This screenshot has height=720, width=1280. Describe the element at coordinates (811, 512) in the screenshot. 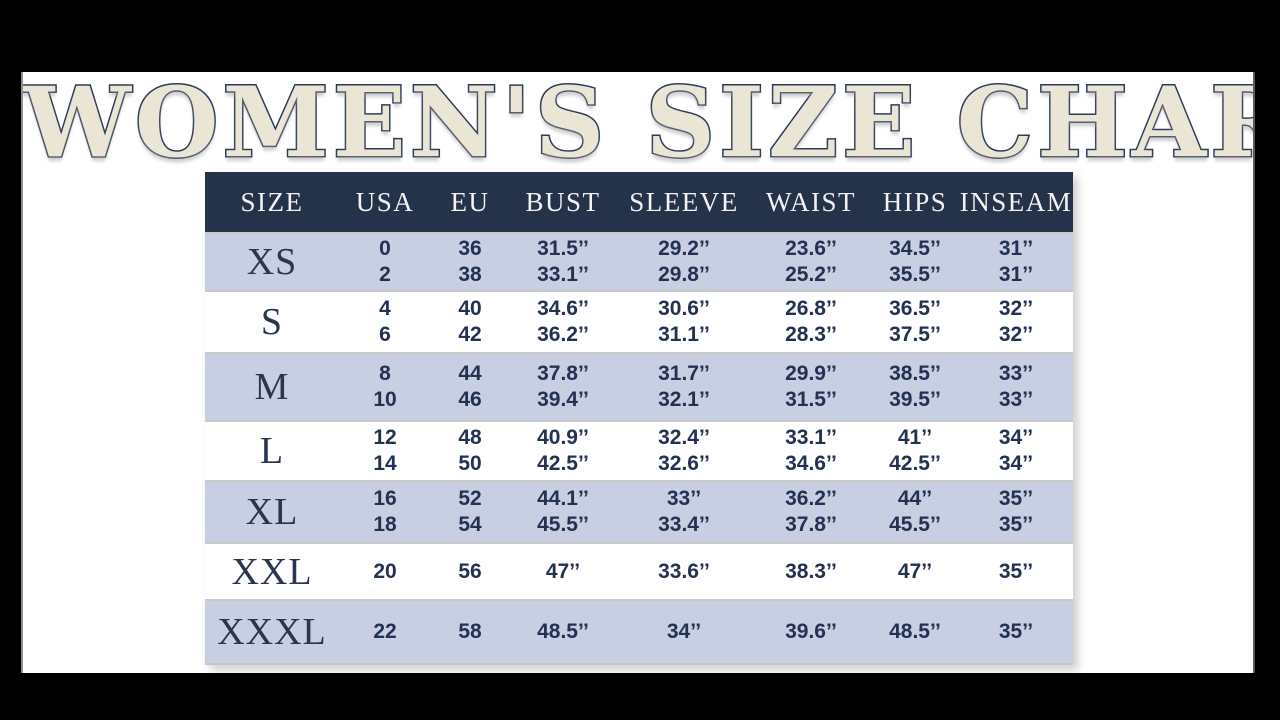

I see `cell-waist: 36.2’’ 37.8’’` at that location.